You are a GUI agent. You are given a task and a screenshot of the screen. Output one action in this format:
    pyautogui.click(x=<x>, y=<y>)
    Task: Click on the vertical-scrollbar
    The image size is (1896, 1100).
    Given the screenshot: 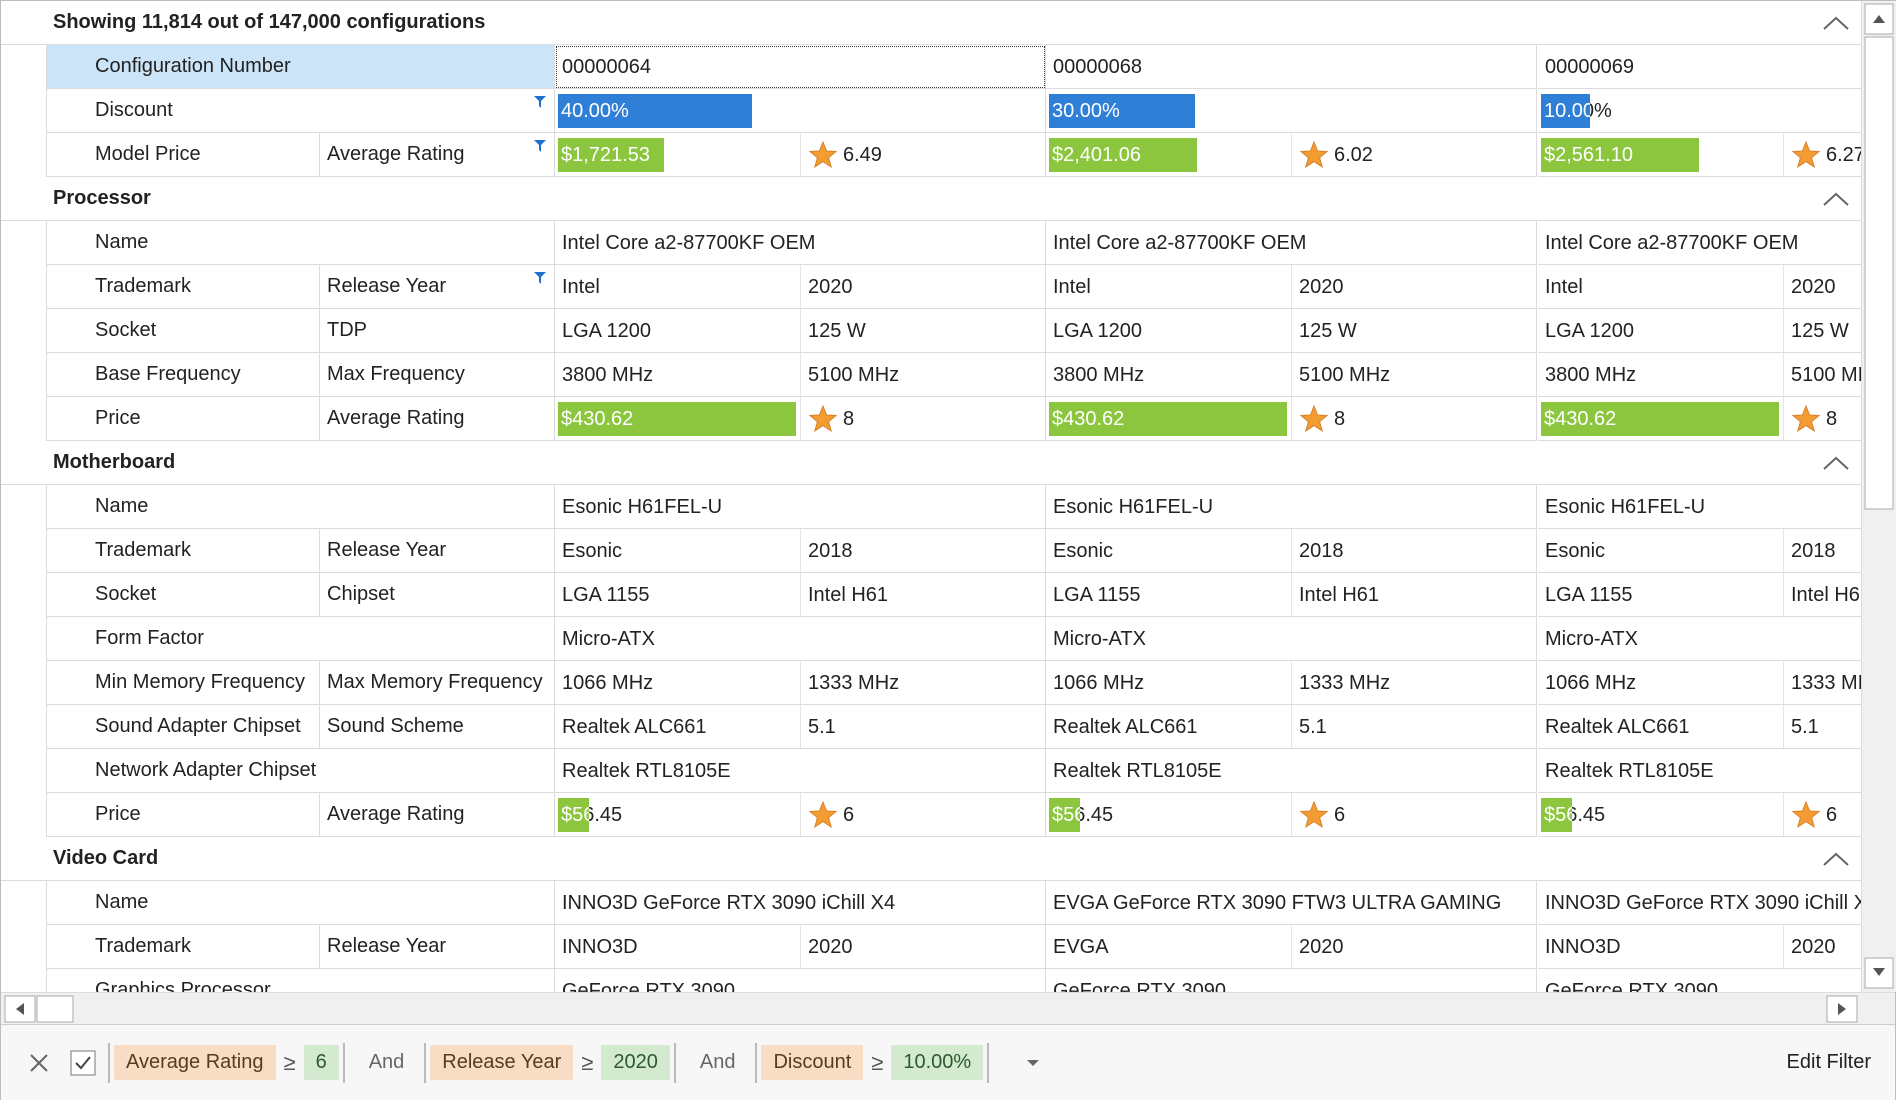 What is the action you would take?
    pyautogui.click(x=1878, y=496)
    